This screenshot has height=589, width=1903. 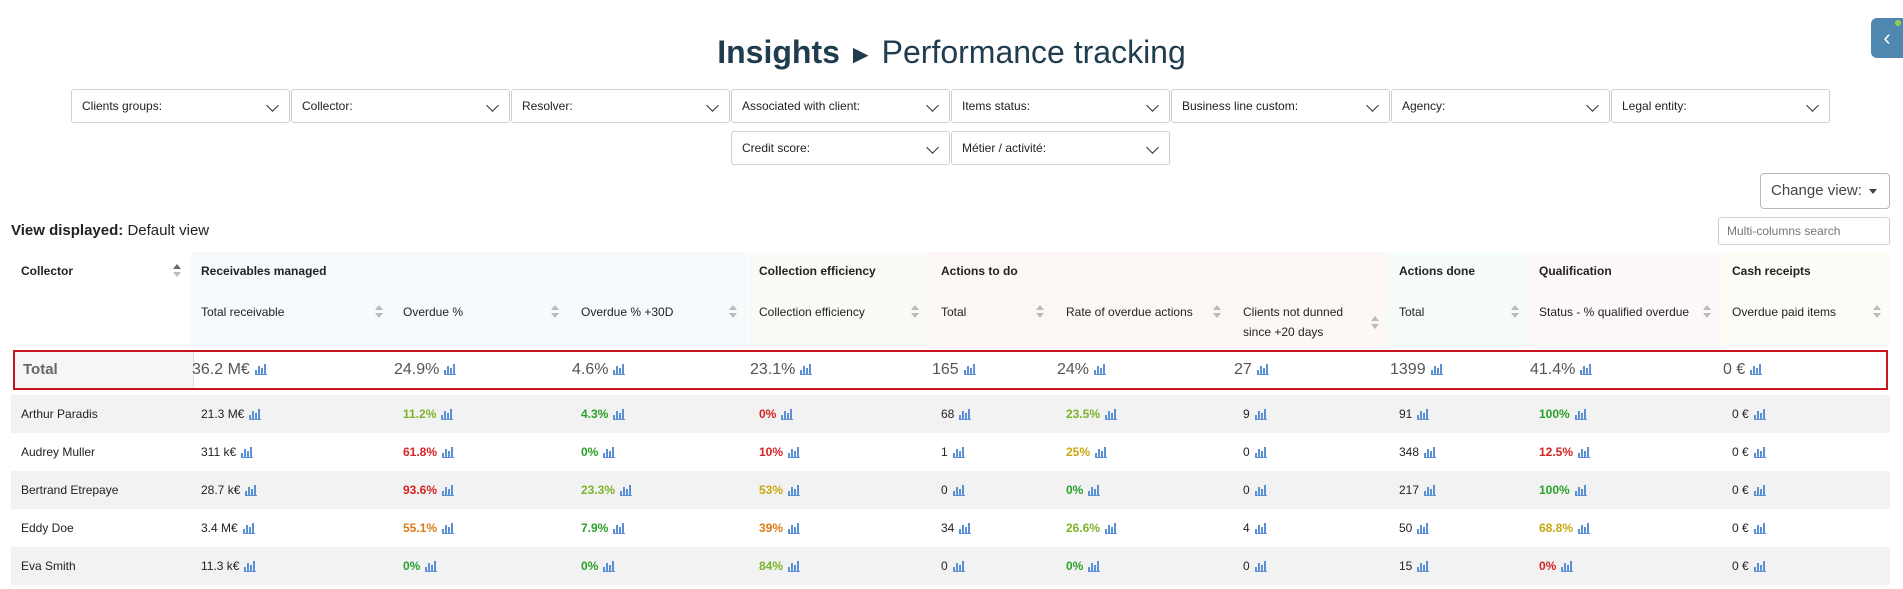 I want to click on col-rate-overdue-actions: Rate of overdue actions, so click(x=1129, y=312).